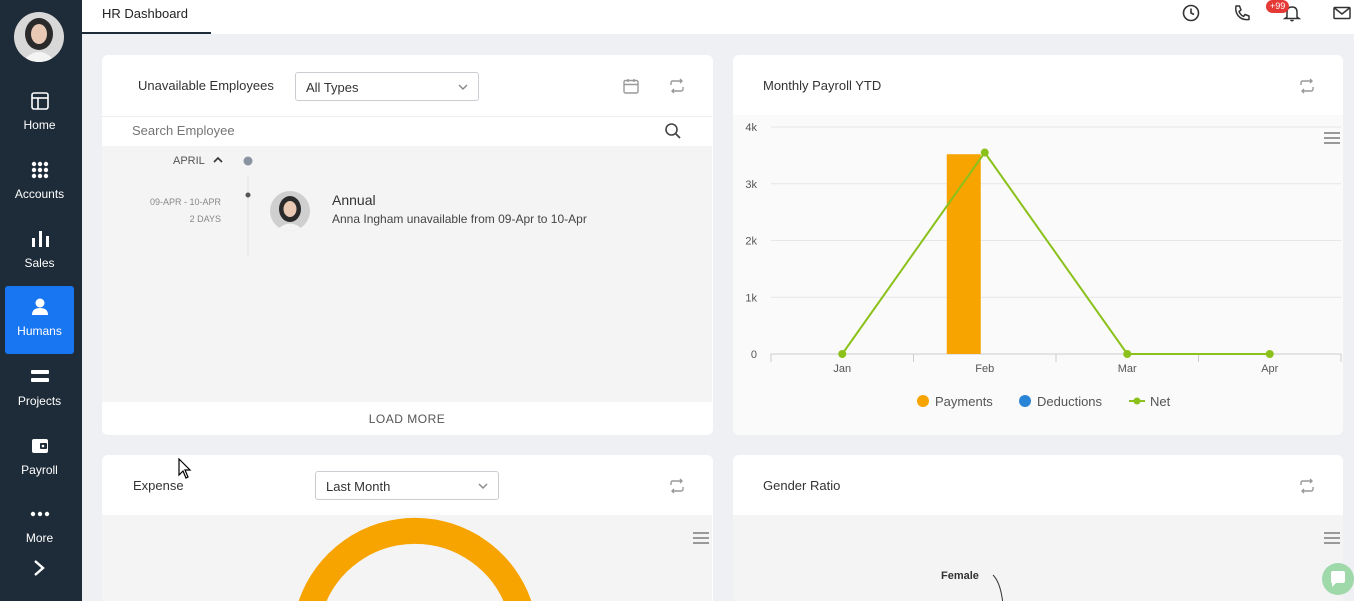 Image resolution: width=1354 pixels, height=601 pixels. Describe the element at coordinates (1278, 6) in the screenshot. I see `notification-badge: +99` at that location.